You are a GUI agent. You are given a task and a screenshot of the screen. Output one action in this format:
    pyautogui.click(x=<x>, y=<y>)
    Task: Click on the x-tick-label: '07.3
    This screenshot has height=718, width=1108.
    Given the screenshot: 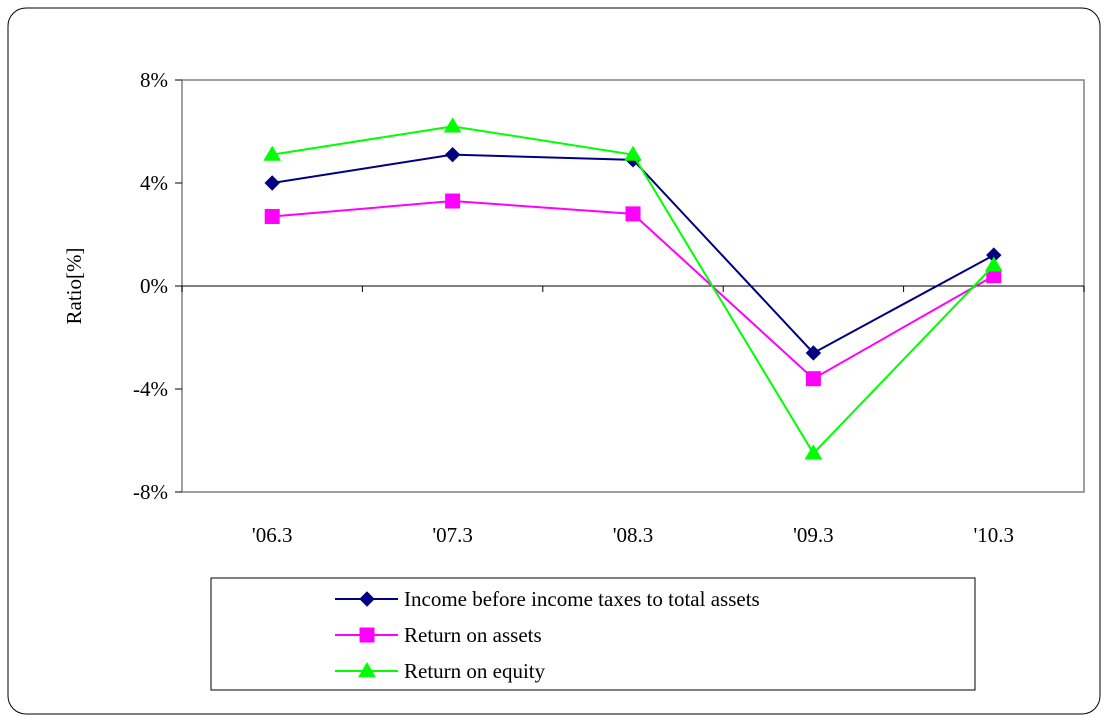 What is the action you would take?
    pyautogui.click(x=452, y=535)
    